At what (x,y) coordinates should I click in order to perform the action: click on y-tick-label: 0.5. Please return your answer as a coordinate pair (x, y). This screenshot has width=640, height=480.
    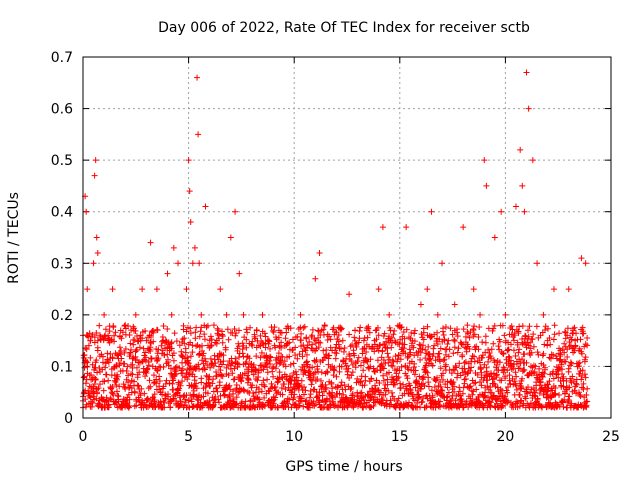
    Looking at the image, I should click on (62, 161).